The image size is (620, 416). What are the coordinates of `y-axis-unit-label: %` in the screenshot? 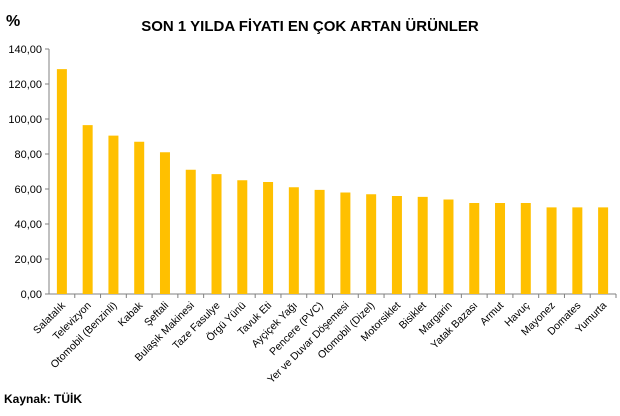 It's located at (13, 21).